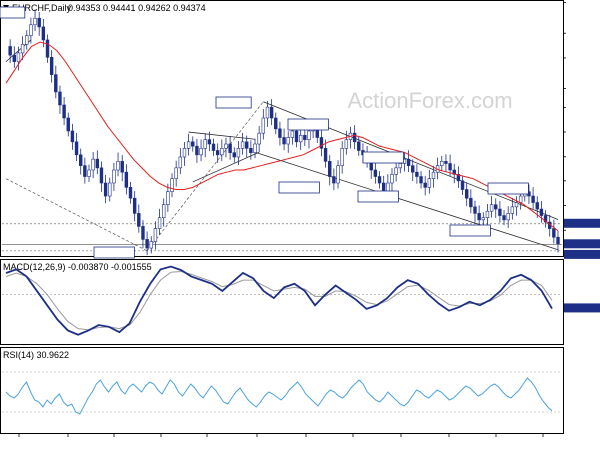 This screenshot has width=600, height=450. Describe the element at coordinates (222, 135) in the screenshot. I see `triangle-upper-line` at that location.